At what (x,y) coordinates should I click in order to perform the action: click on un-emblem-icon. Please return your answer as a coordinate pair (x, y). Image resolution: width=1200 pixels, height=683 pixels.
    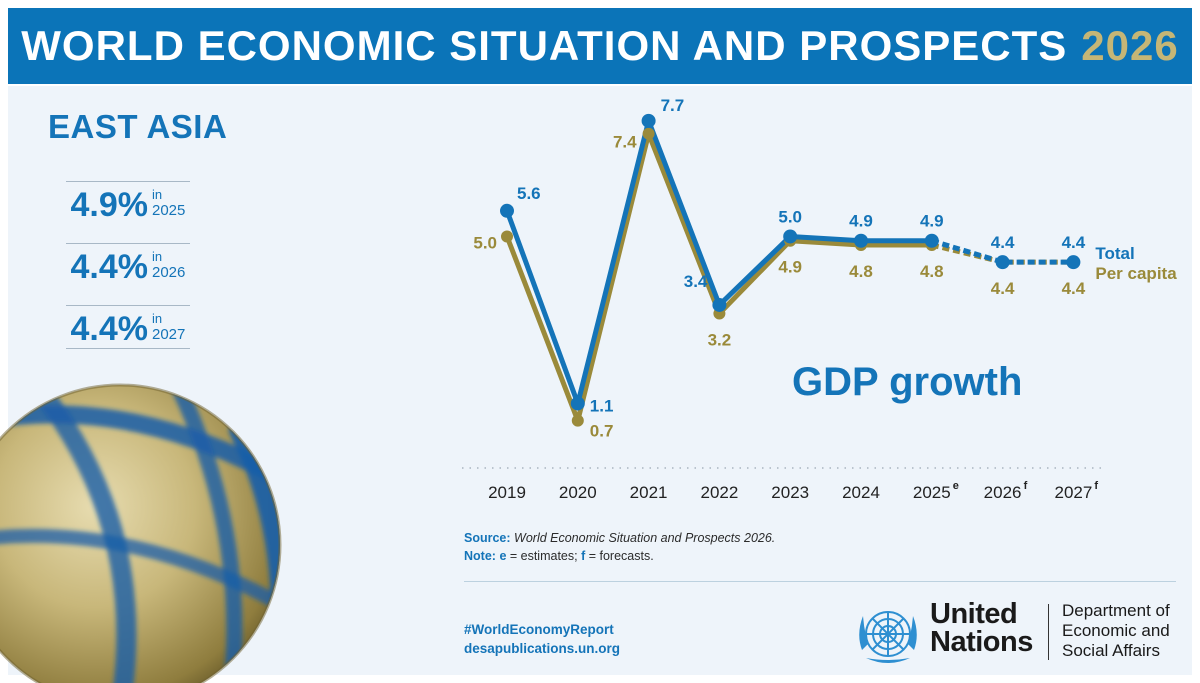
    Looking at the image, I should click on (888, 637).